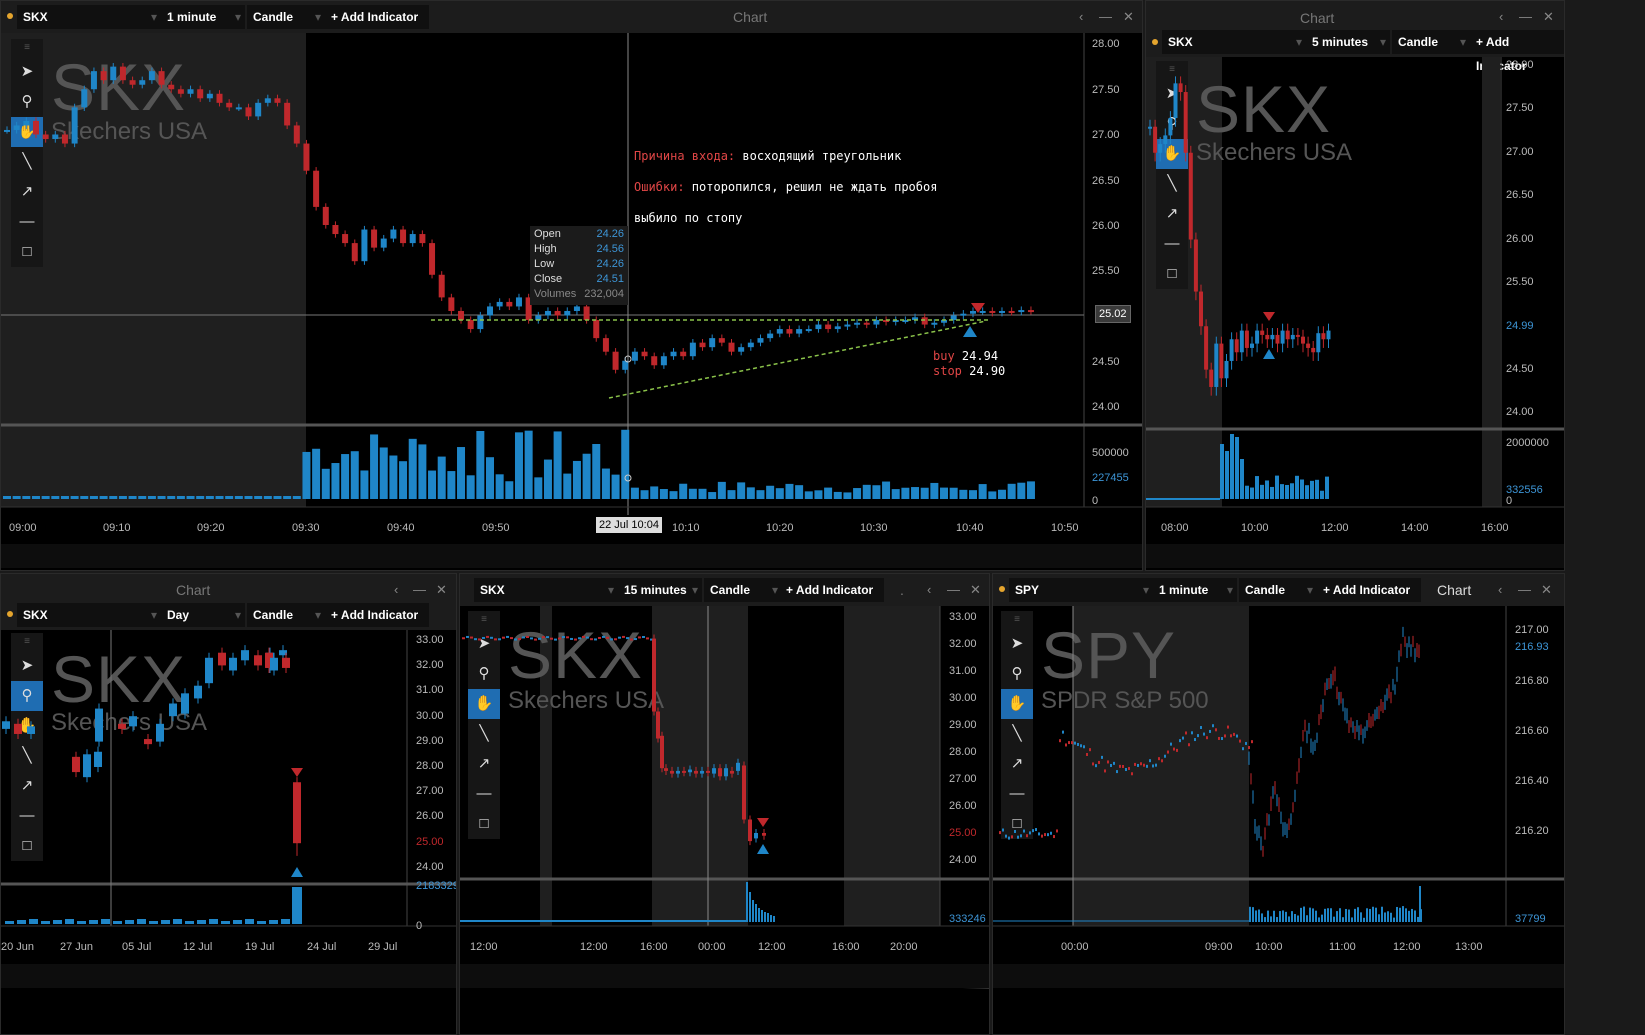 This screenshot has height=1035, width=1645. What do you see at coordinates (1355, 286) in the screenshot?
I see `price-chart-svg` at bounding box center [1355, 286].